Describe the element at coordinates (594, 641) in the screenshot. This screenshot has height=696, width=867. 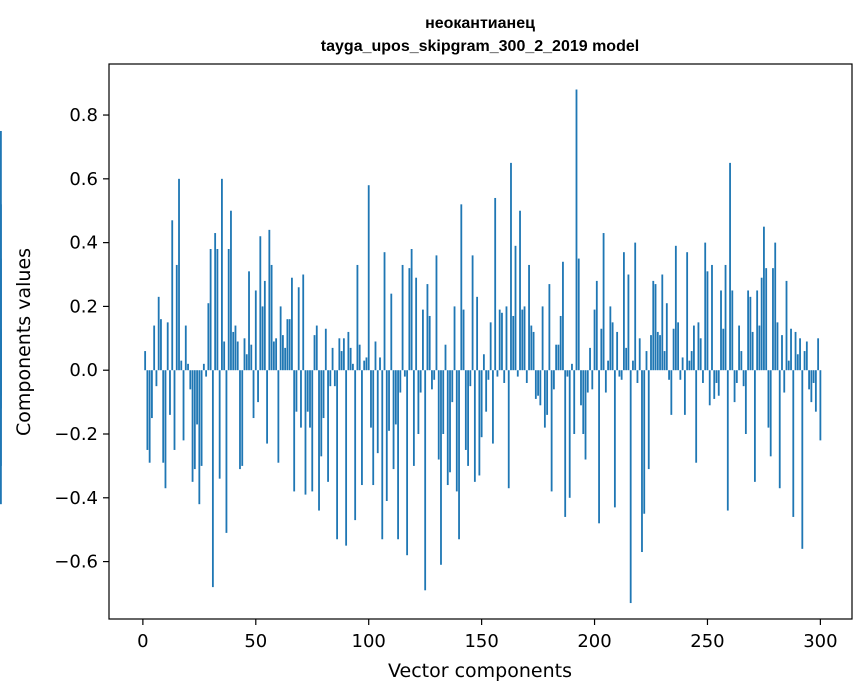
I see `x-tick-label: 200` at that location.